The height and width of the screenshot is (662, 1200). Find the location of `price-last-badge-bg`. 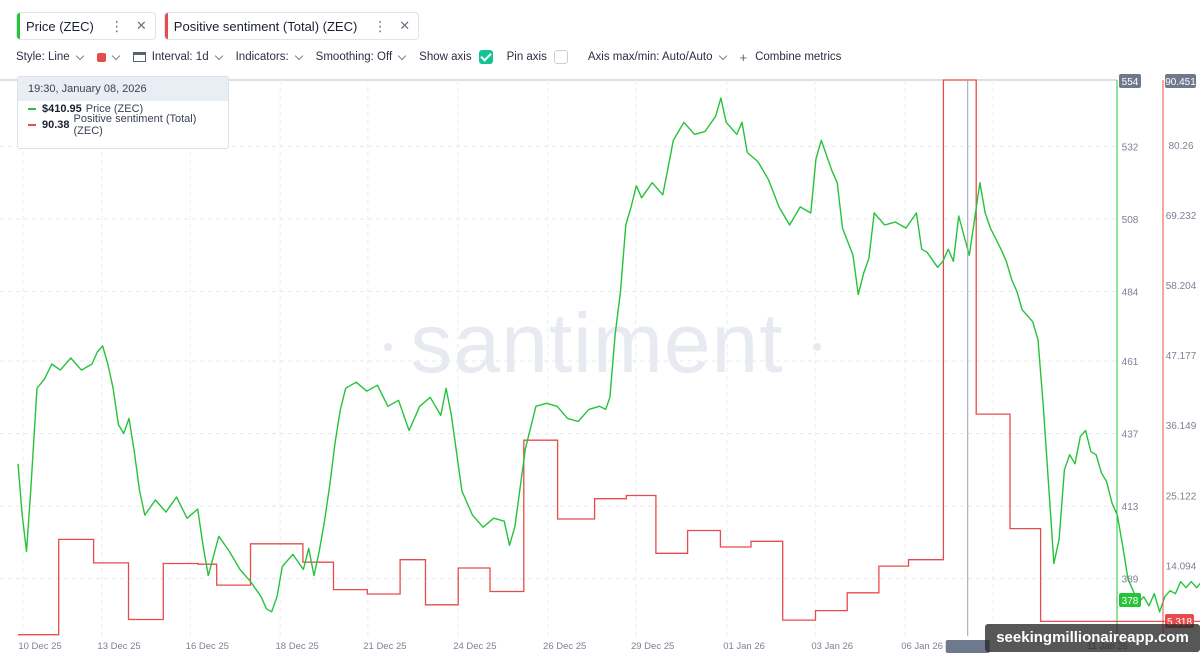

price-last-badge-bg is located at coordinates (1130, 600).